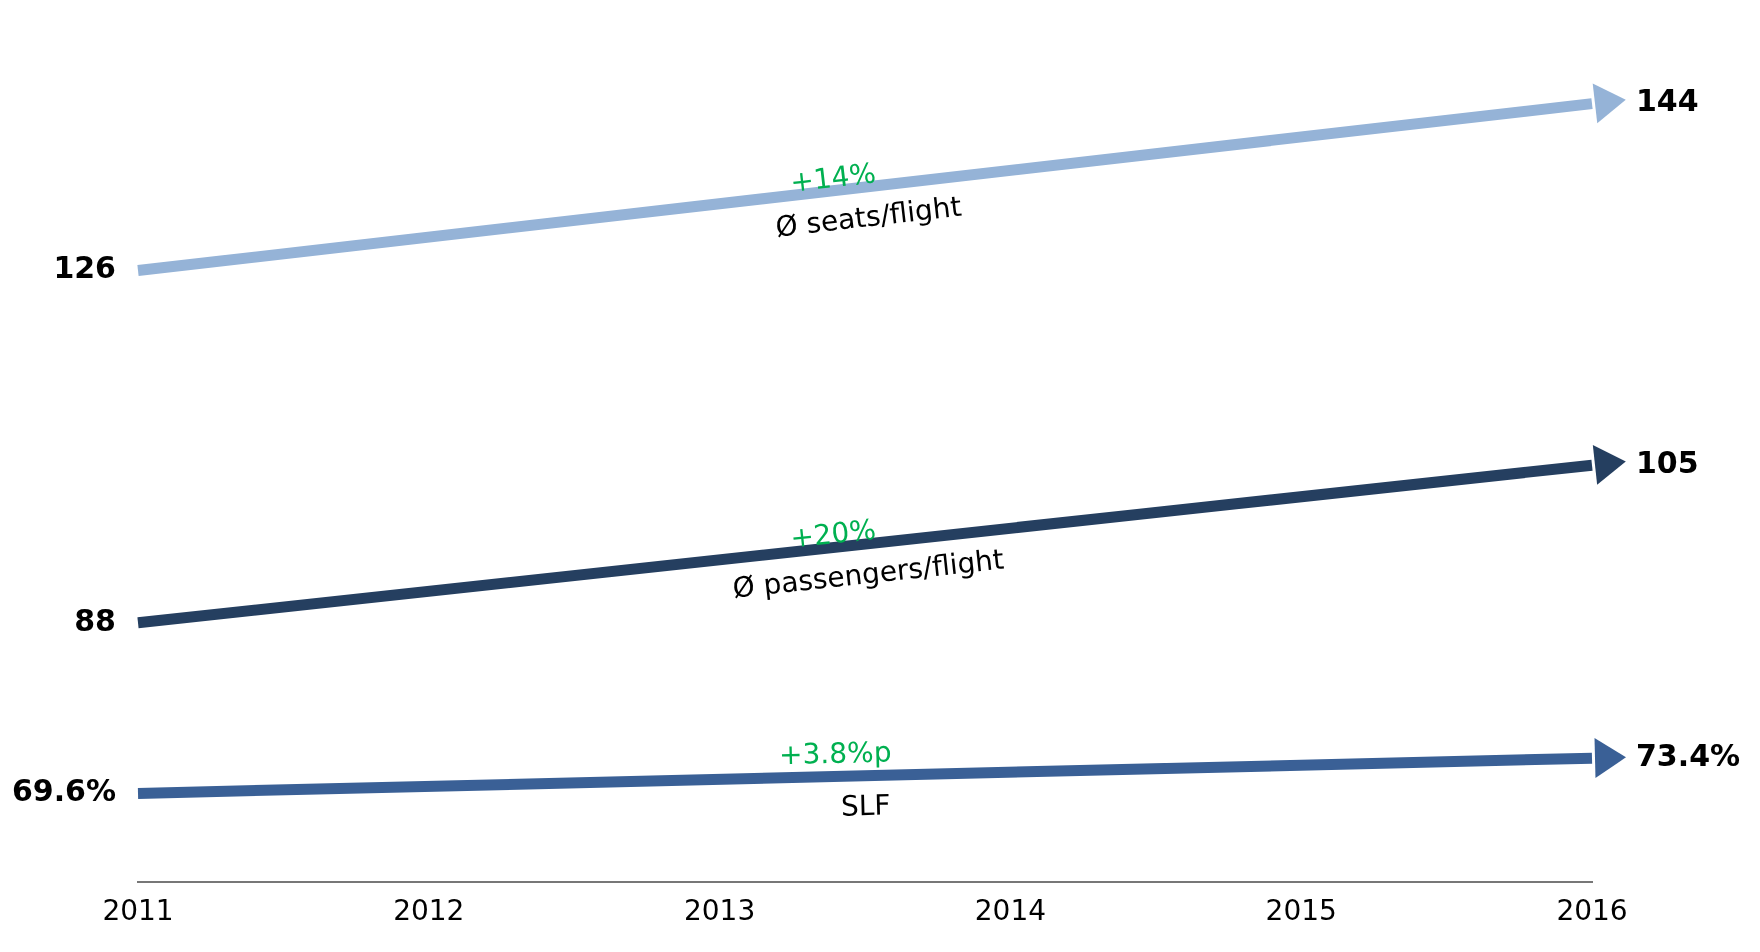 The height and width of the screenshot is (952, 1760). I want to click on data-label: 73.4%, so click(1688, 755).